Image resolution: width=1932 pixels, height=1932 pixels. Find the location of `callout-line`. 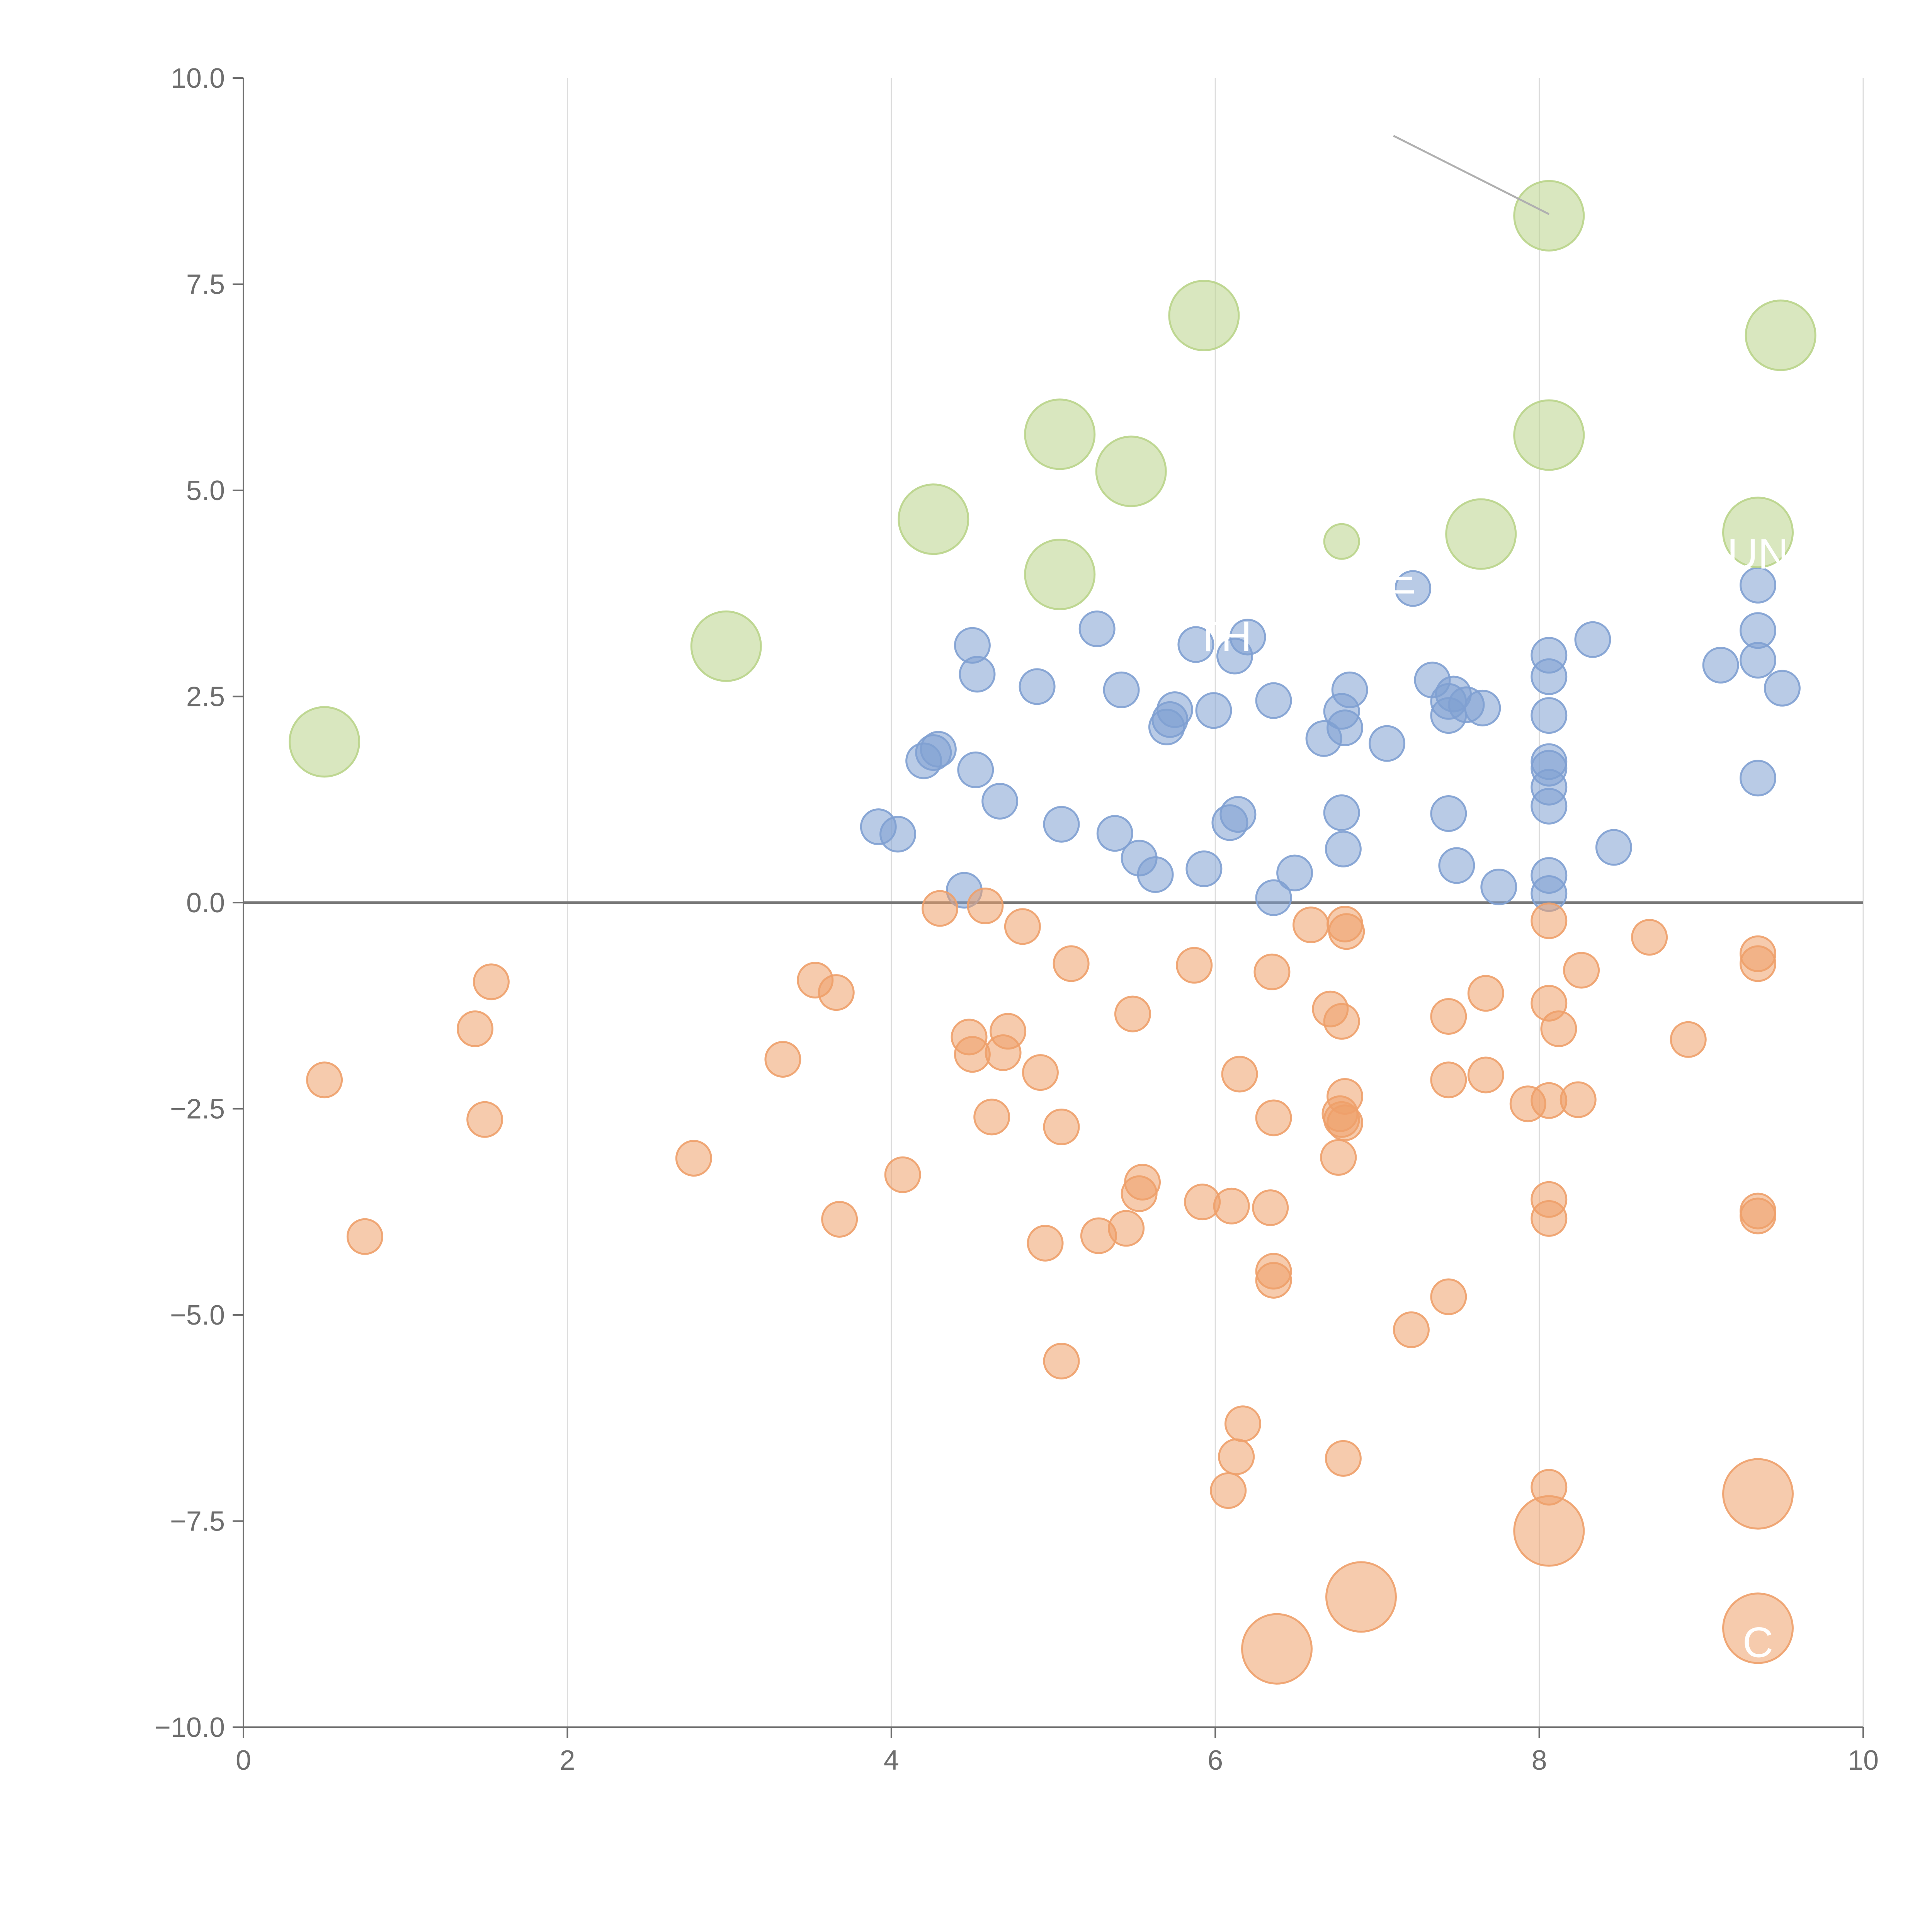

callout-line is located at coordinates (1471, 175).